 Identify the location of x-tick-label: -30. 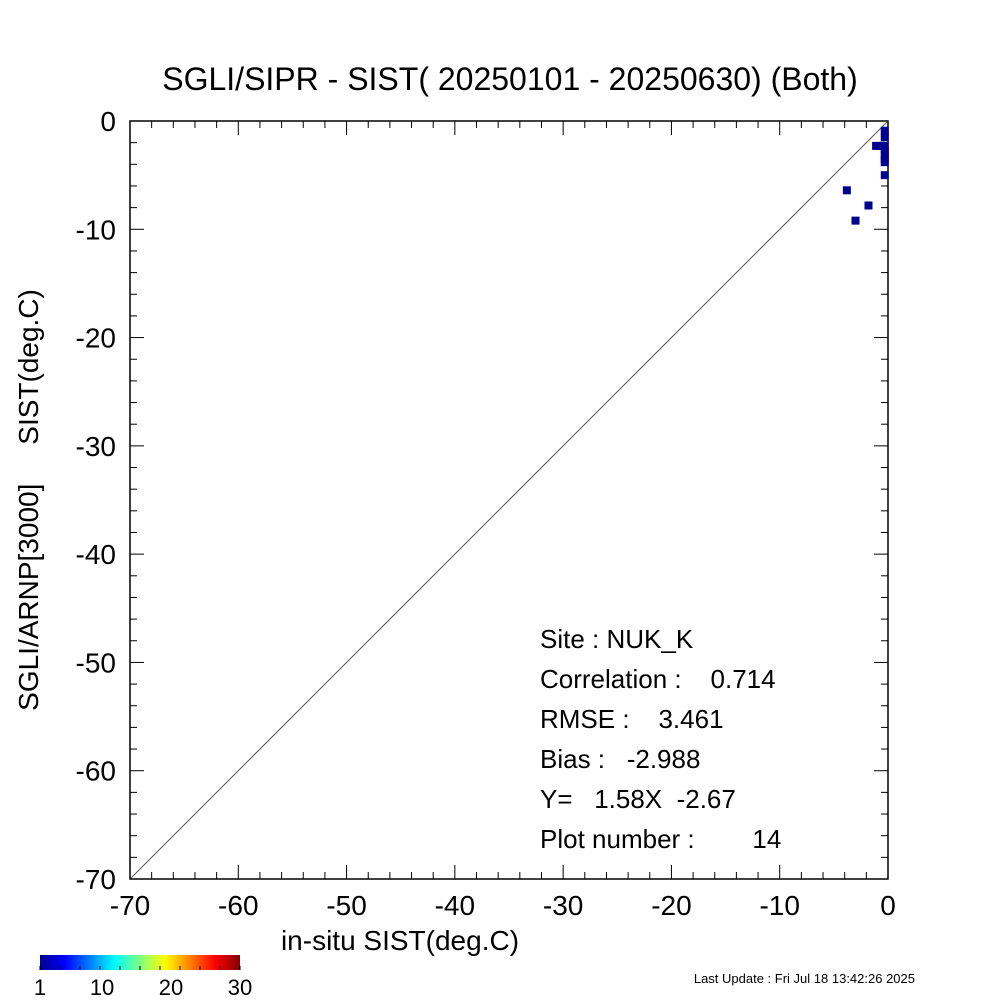
(563, 905).